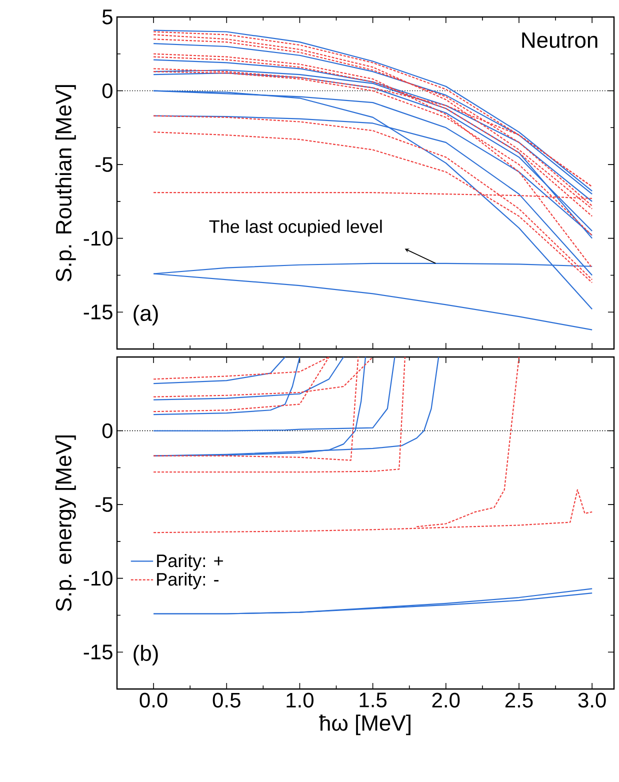 This screenshot has width=619, height=782. What do you see at coordinates (364, 725) in the screenshot?
I see `x-axis-title: ħω [MeV]` at bounding box center [364, 725].